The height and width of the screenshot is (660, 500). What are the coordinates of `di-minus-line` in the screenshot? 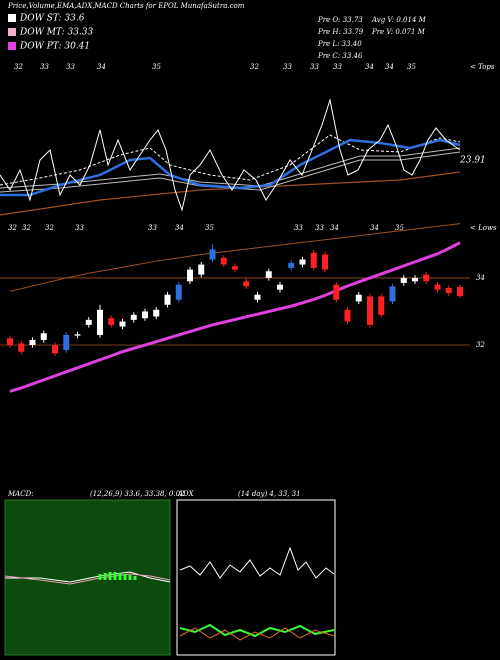 It's located at (257, 634).